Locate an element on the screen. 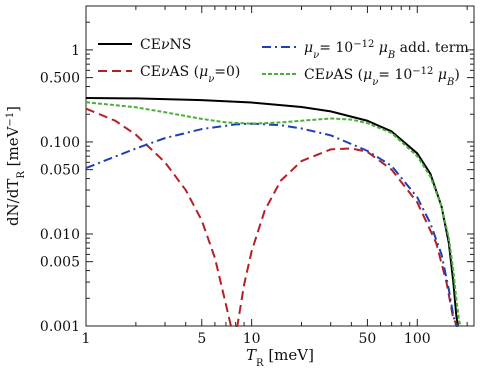 The width and height of the screenshot is (481, 371). y-tick-label: 0.500 is located at coordinates (60, 79).